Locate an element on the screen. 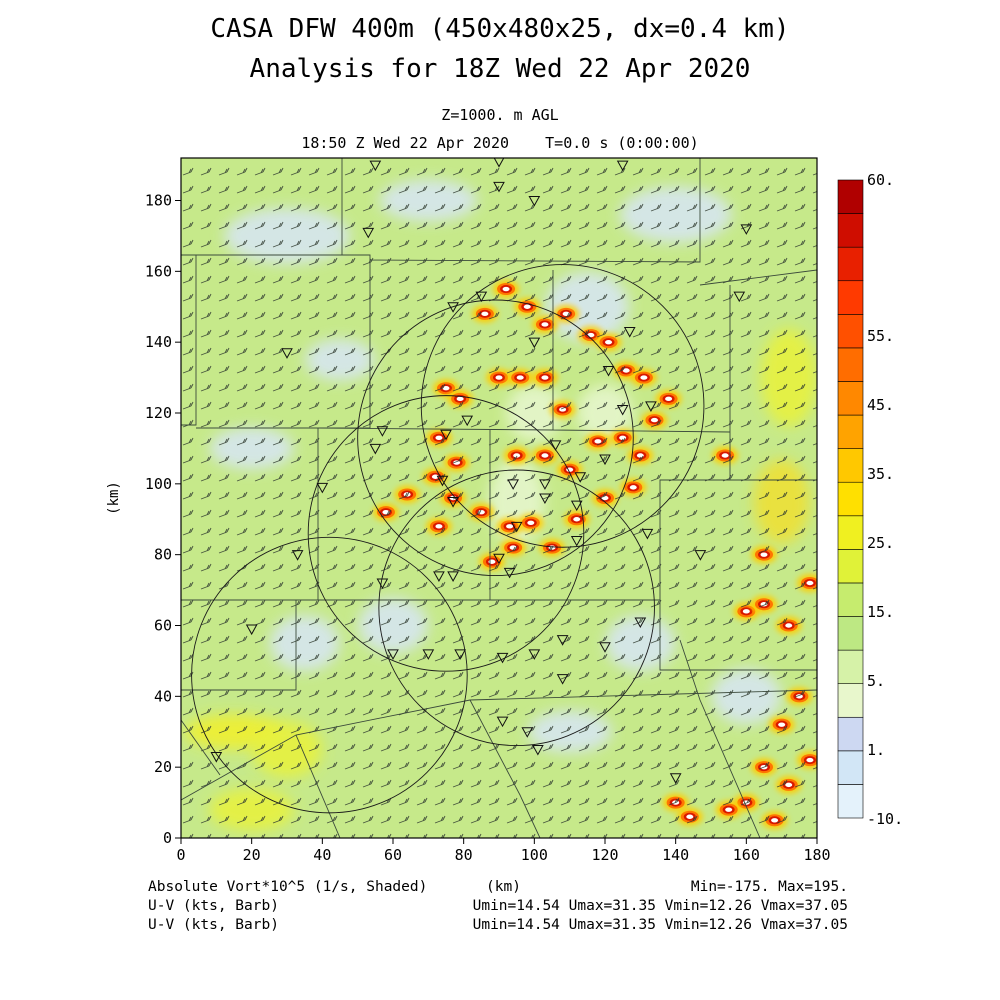 This screenshot has height=1000, width=1000. x-tick-label: 40 is located at coordinates (322, 855).